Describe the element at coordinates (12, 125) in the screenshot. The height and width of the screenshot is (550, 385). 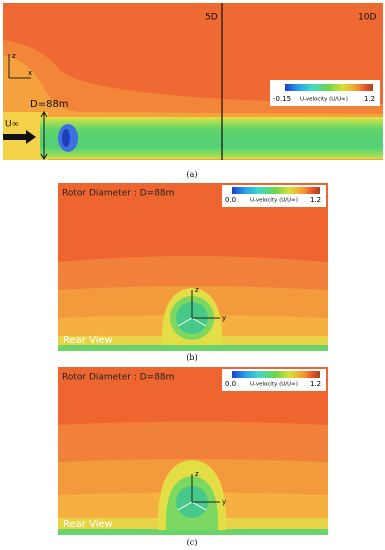
I see `inflow-label: U∞` at that location.